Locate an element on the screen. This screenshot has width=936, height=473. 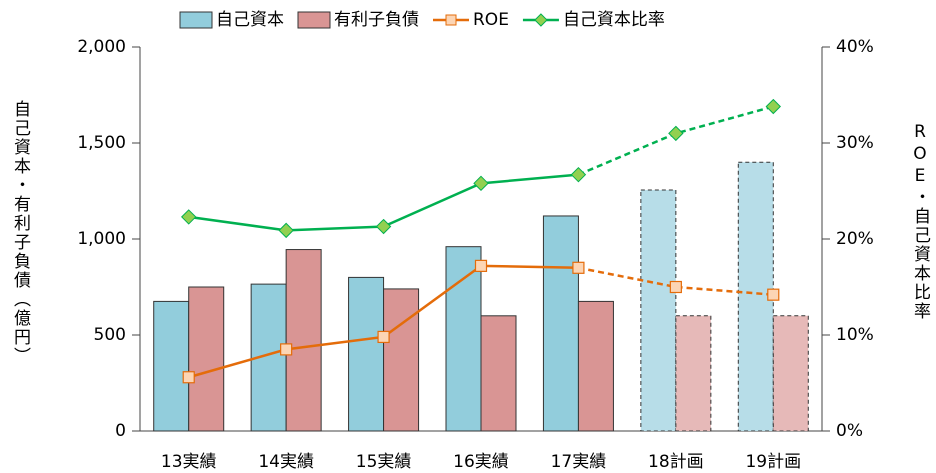
x-tick-label: 17実績 is located at coordinates (579, 462).